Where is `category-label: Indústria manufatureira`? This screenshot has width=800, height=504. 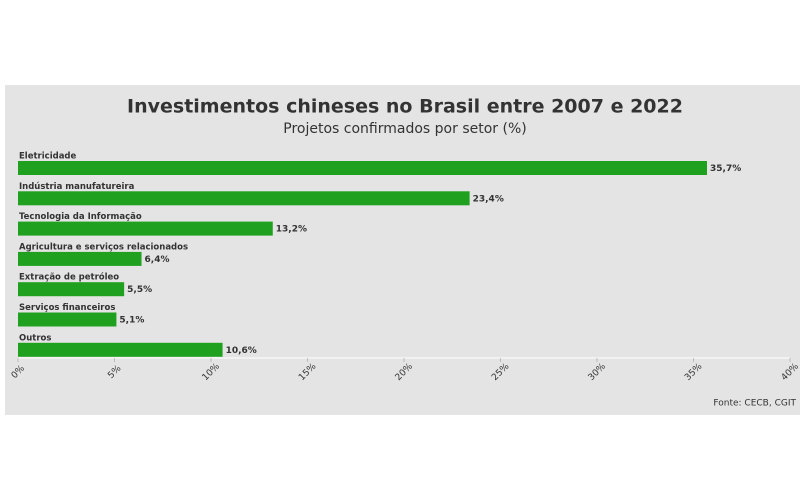
category-label: Indústria manufatureira is located at coordinates (77, 187).